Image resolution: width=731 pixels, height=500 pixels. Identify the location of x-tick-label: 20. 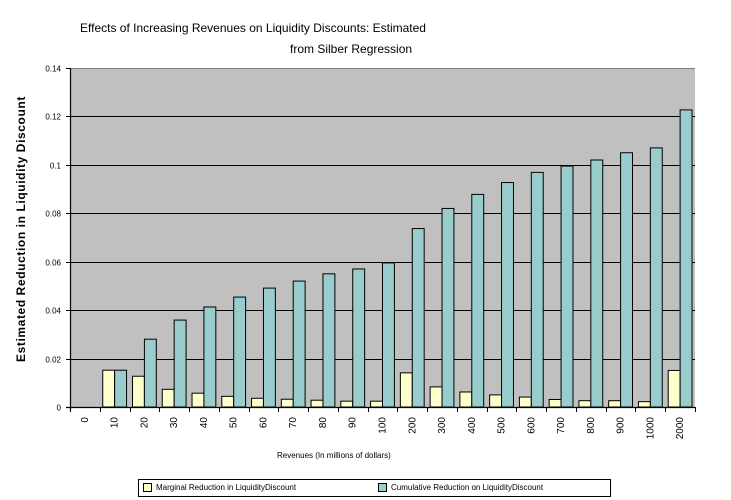
(144, 423).